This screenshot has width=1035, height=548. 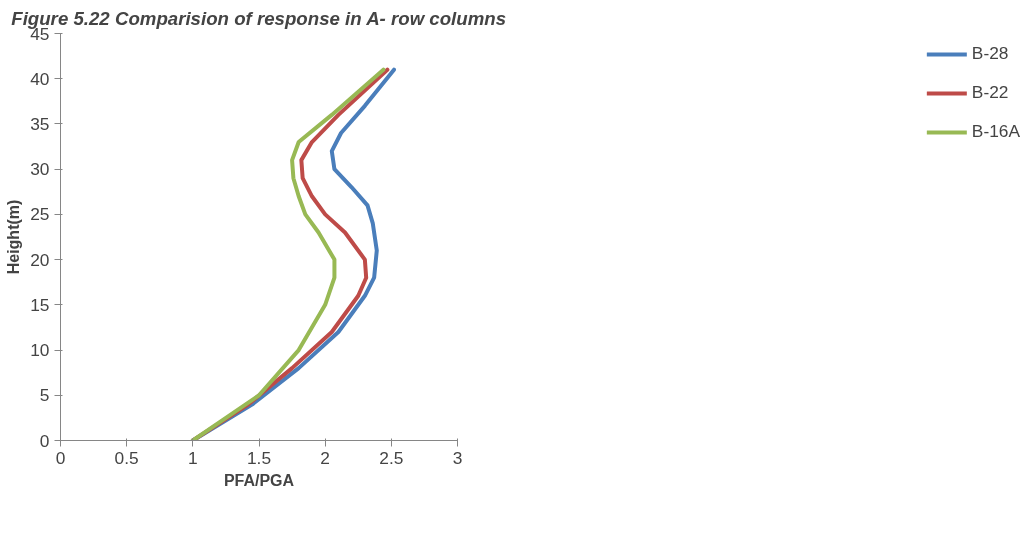 What do you see at coordinates (40, 350) in the screenshot?
I see `y-tick-label: 10` at bounding box center [40, 350].